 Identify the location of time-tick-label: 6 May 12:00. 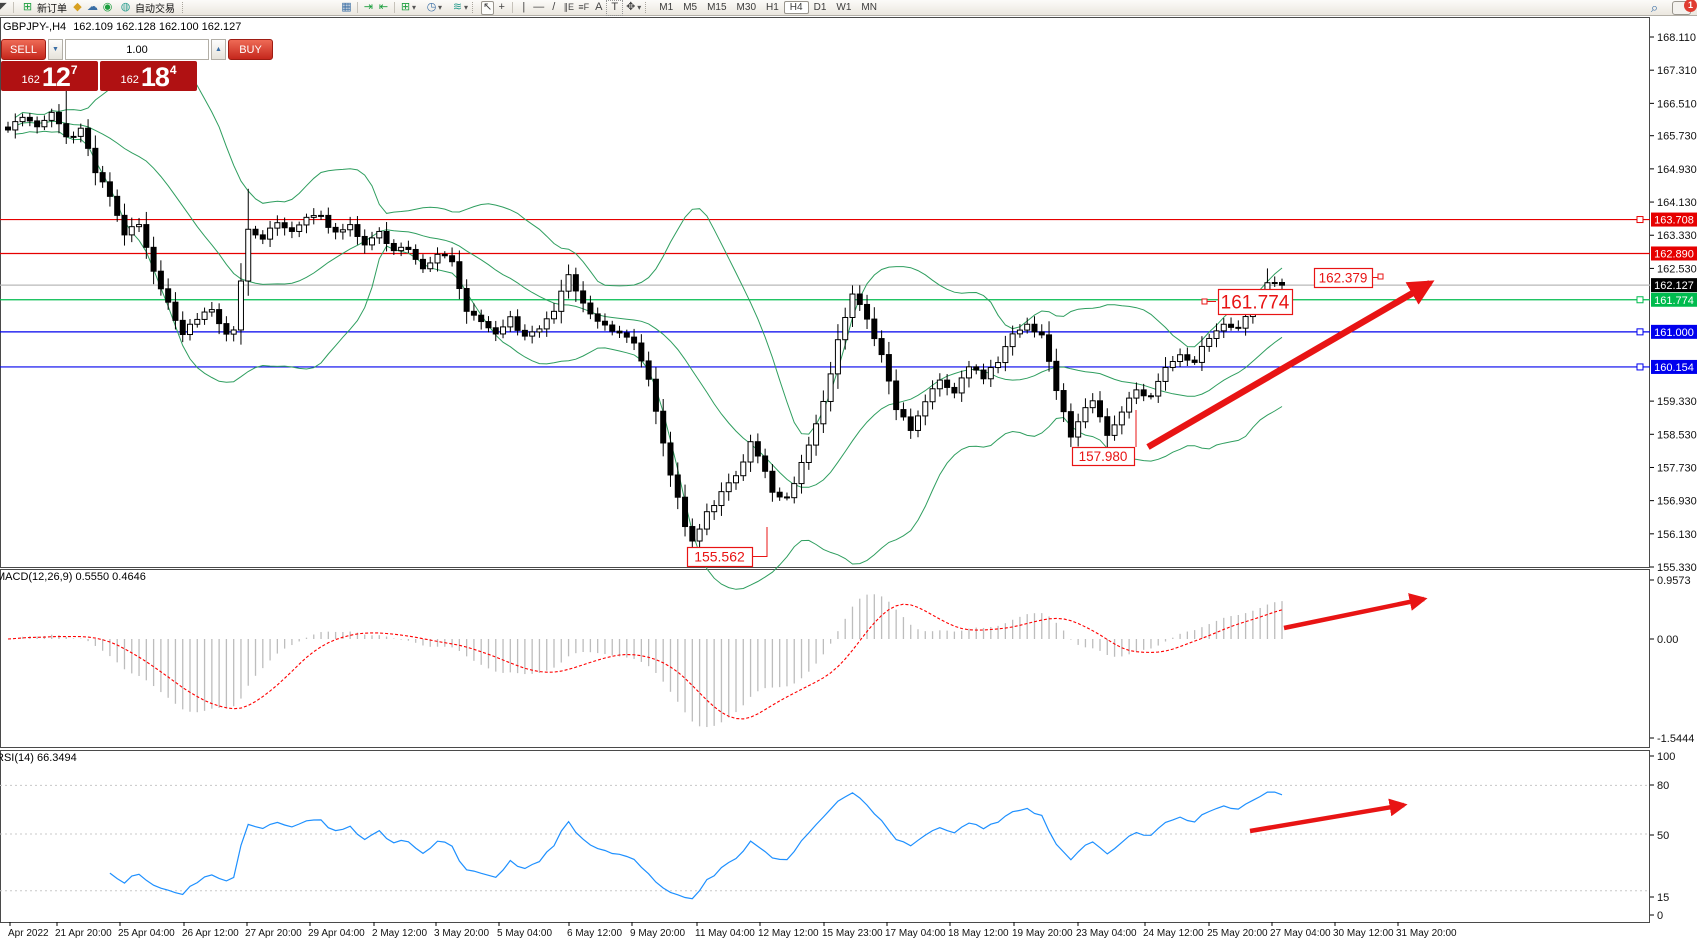
(594, 933).